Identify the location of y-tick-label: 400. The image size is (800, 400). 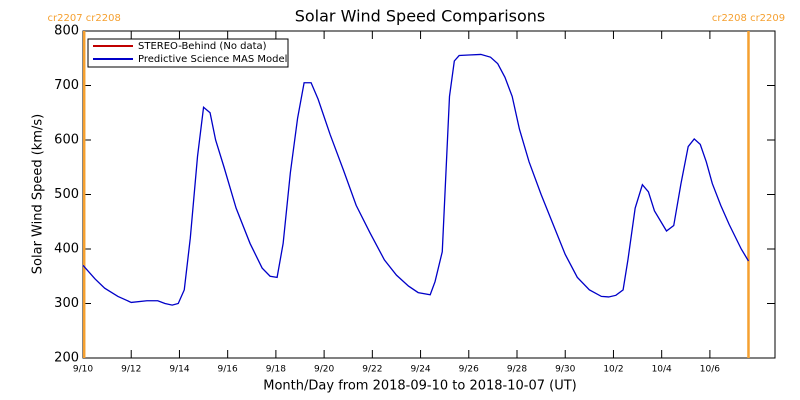
(66, 249).